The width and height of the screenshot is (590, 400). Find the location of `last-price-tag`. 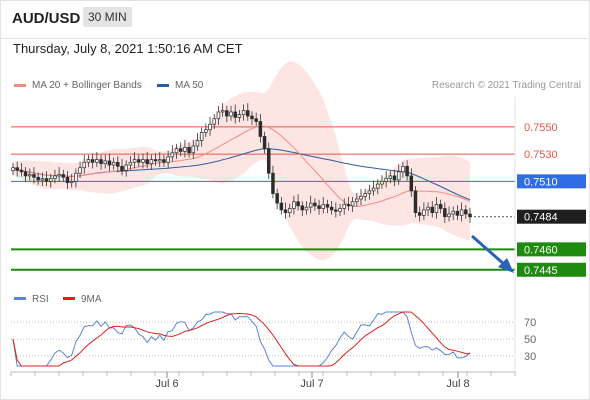

last-price-tag is located at coordinates (551, 216).